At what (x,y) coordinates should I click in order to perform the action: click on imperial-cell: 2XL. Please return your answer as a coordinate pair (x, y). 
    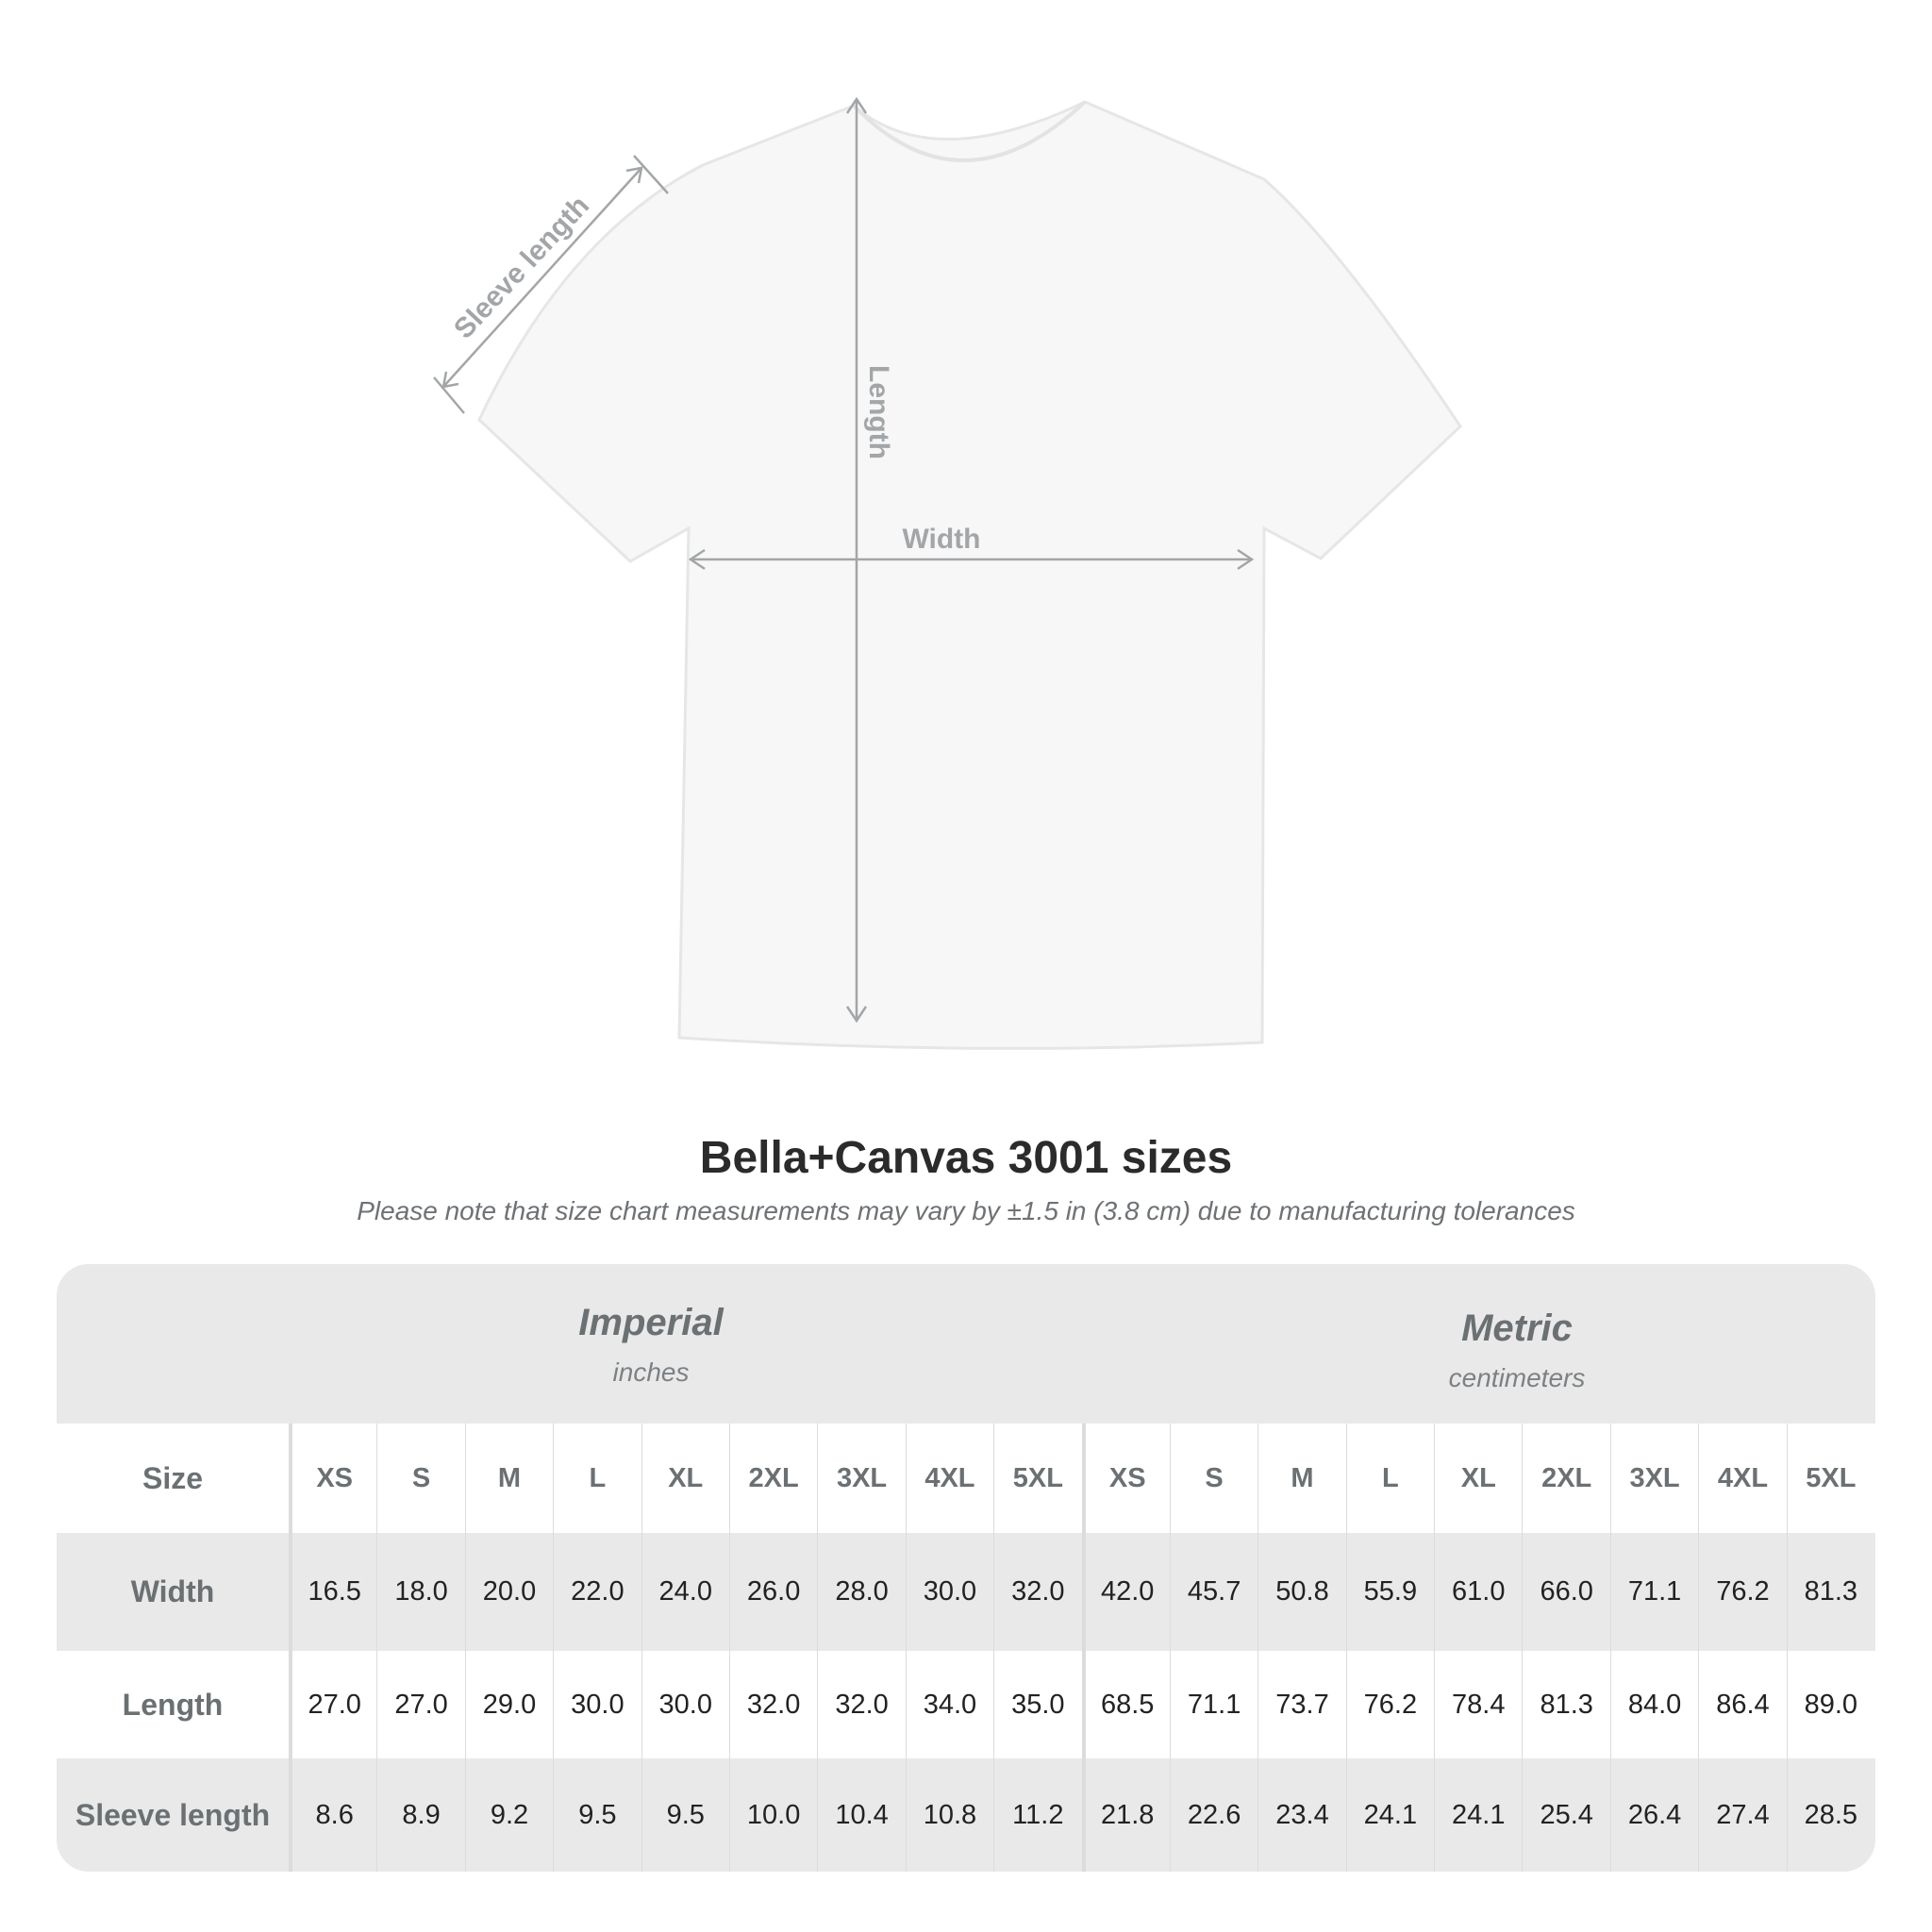
    Looking at the image, I should click on (773, 1478).